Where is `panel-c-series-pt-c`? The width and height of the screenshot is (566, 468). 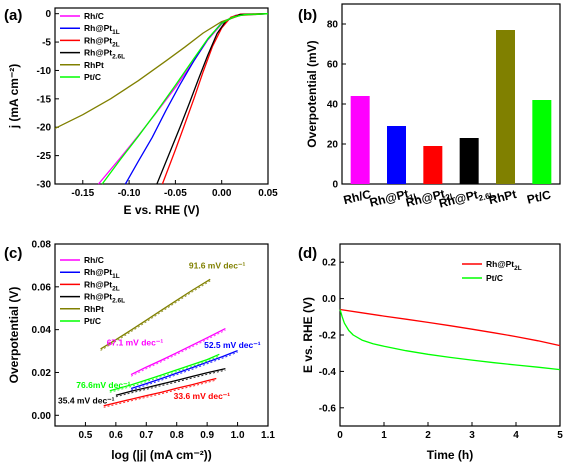 panel-c-series-pt-c is located at coordinates (164, 372).